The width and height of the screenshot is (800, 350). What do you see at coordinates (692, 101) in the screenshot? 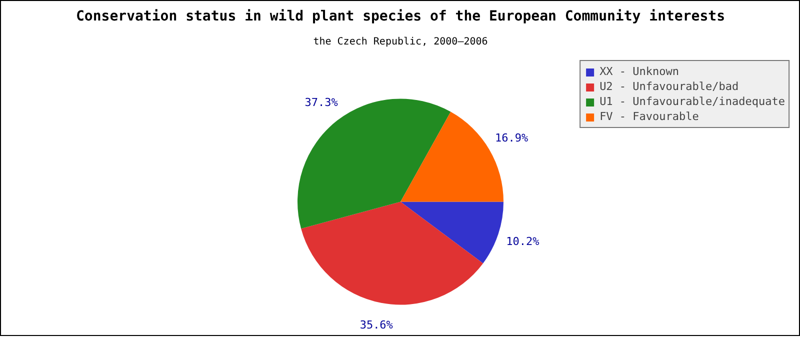
I see `legend-label: U1 - Unfavourable/inadequate` at bounding box center [692, 101].